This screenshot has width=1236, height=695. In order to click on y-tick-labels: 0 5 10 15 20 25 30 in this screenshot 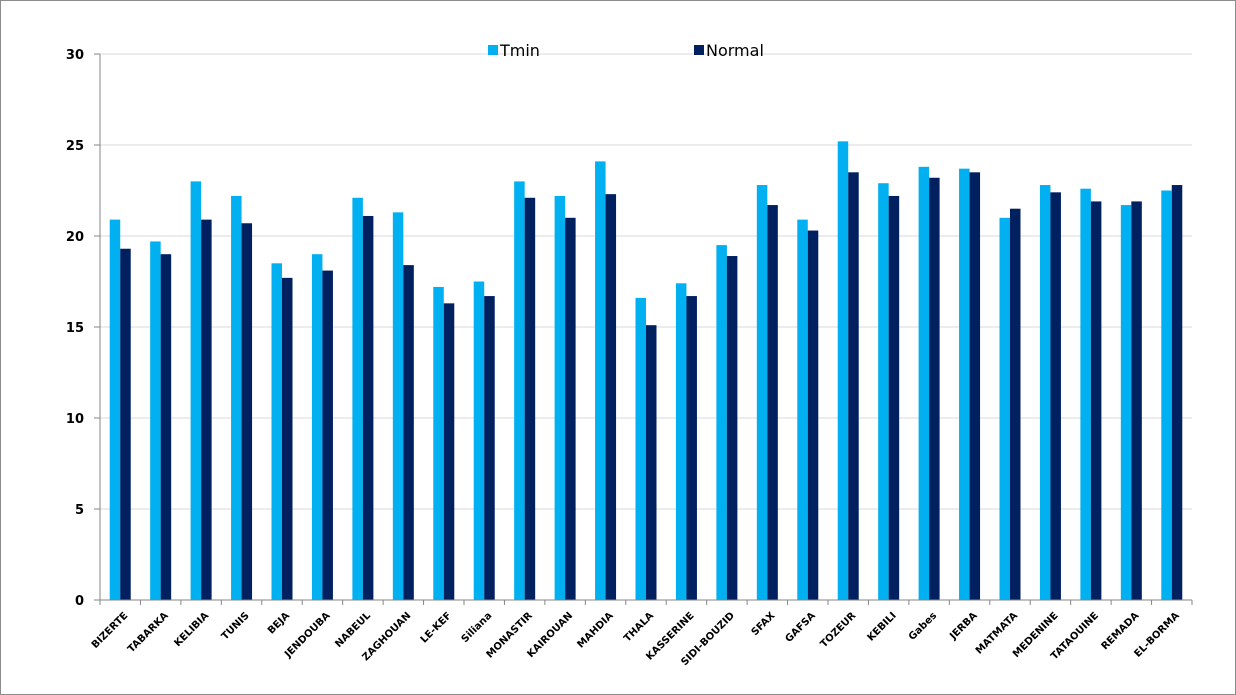, I will do `click(75, 328)`.